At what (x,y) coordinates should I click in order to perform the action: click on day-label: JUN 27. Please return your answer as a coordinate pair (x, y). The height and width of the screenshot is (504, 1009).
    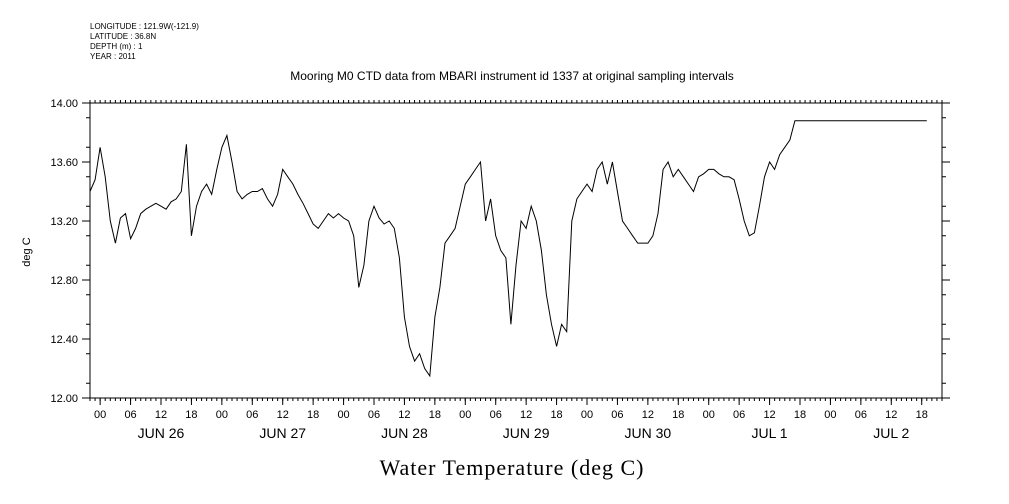
    Looking at the image, I should click on (282, 433).